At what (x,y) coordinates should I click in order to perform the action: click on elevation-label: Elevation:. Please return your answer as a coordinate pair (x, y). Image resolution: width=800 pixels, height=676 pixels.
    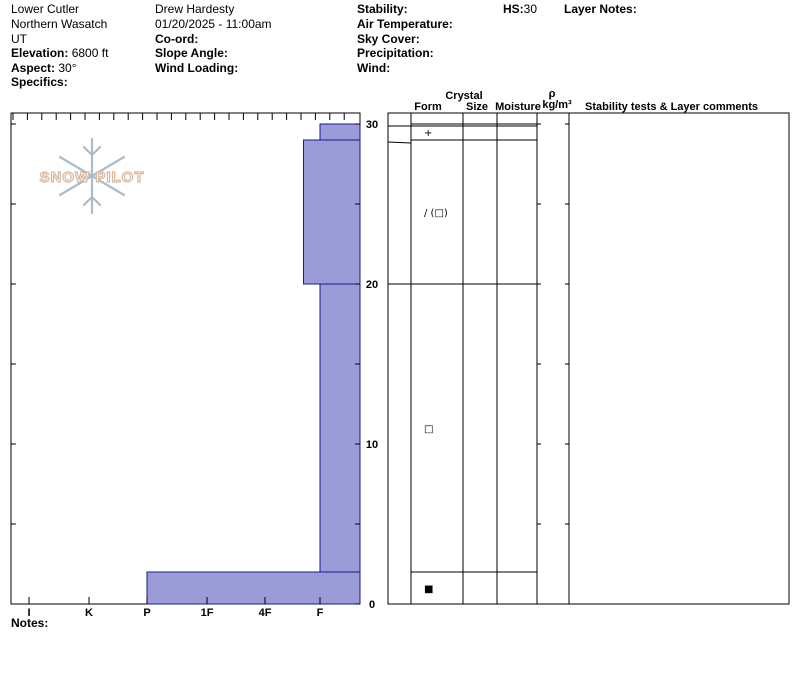
    Looking at the image, I should click on (40, 53).